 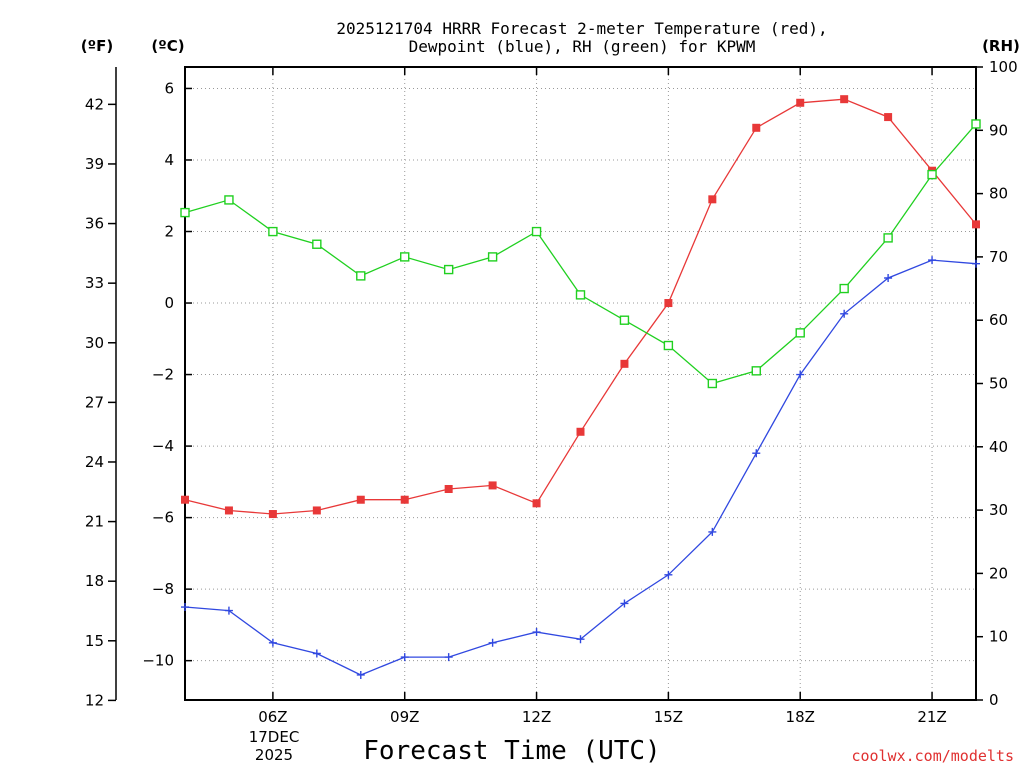 I want to click on rh-tick-label: 90, so click(x=998, y=130).